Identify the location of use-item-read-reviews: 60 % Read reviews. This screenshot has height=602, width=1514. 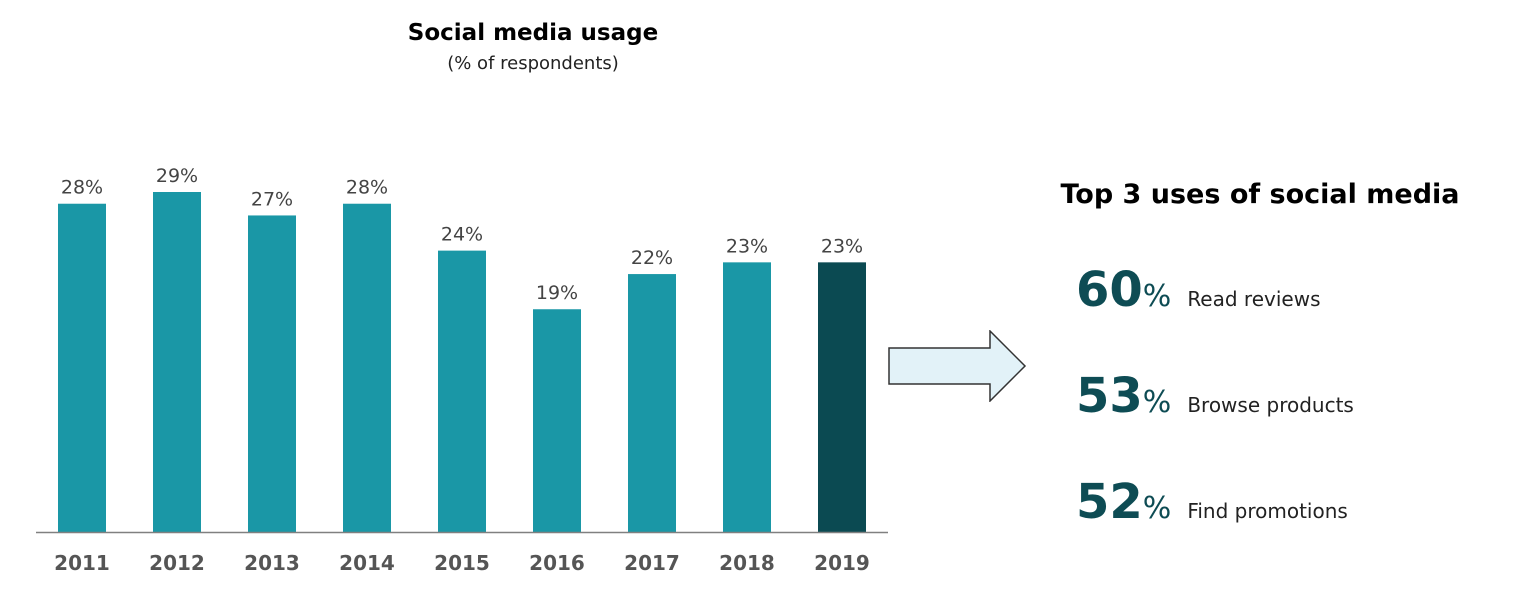
(1198, 290).